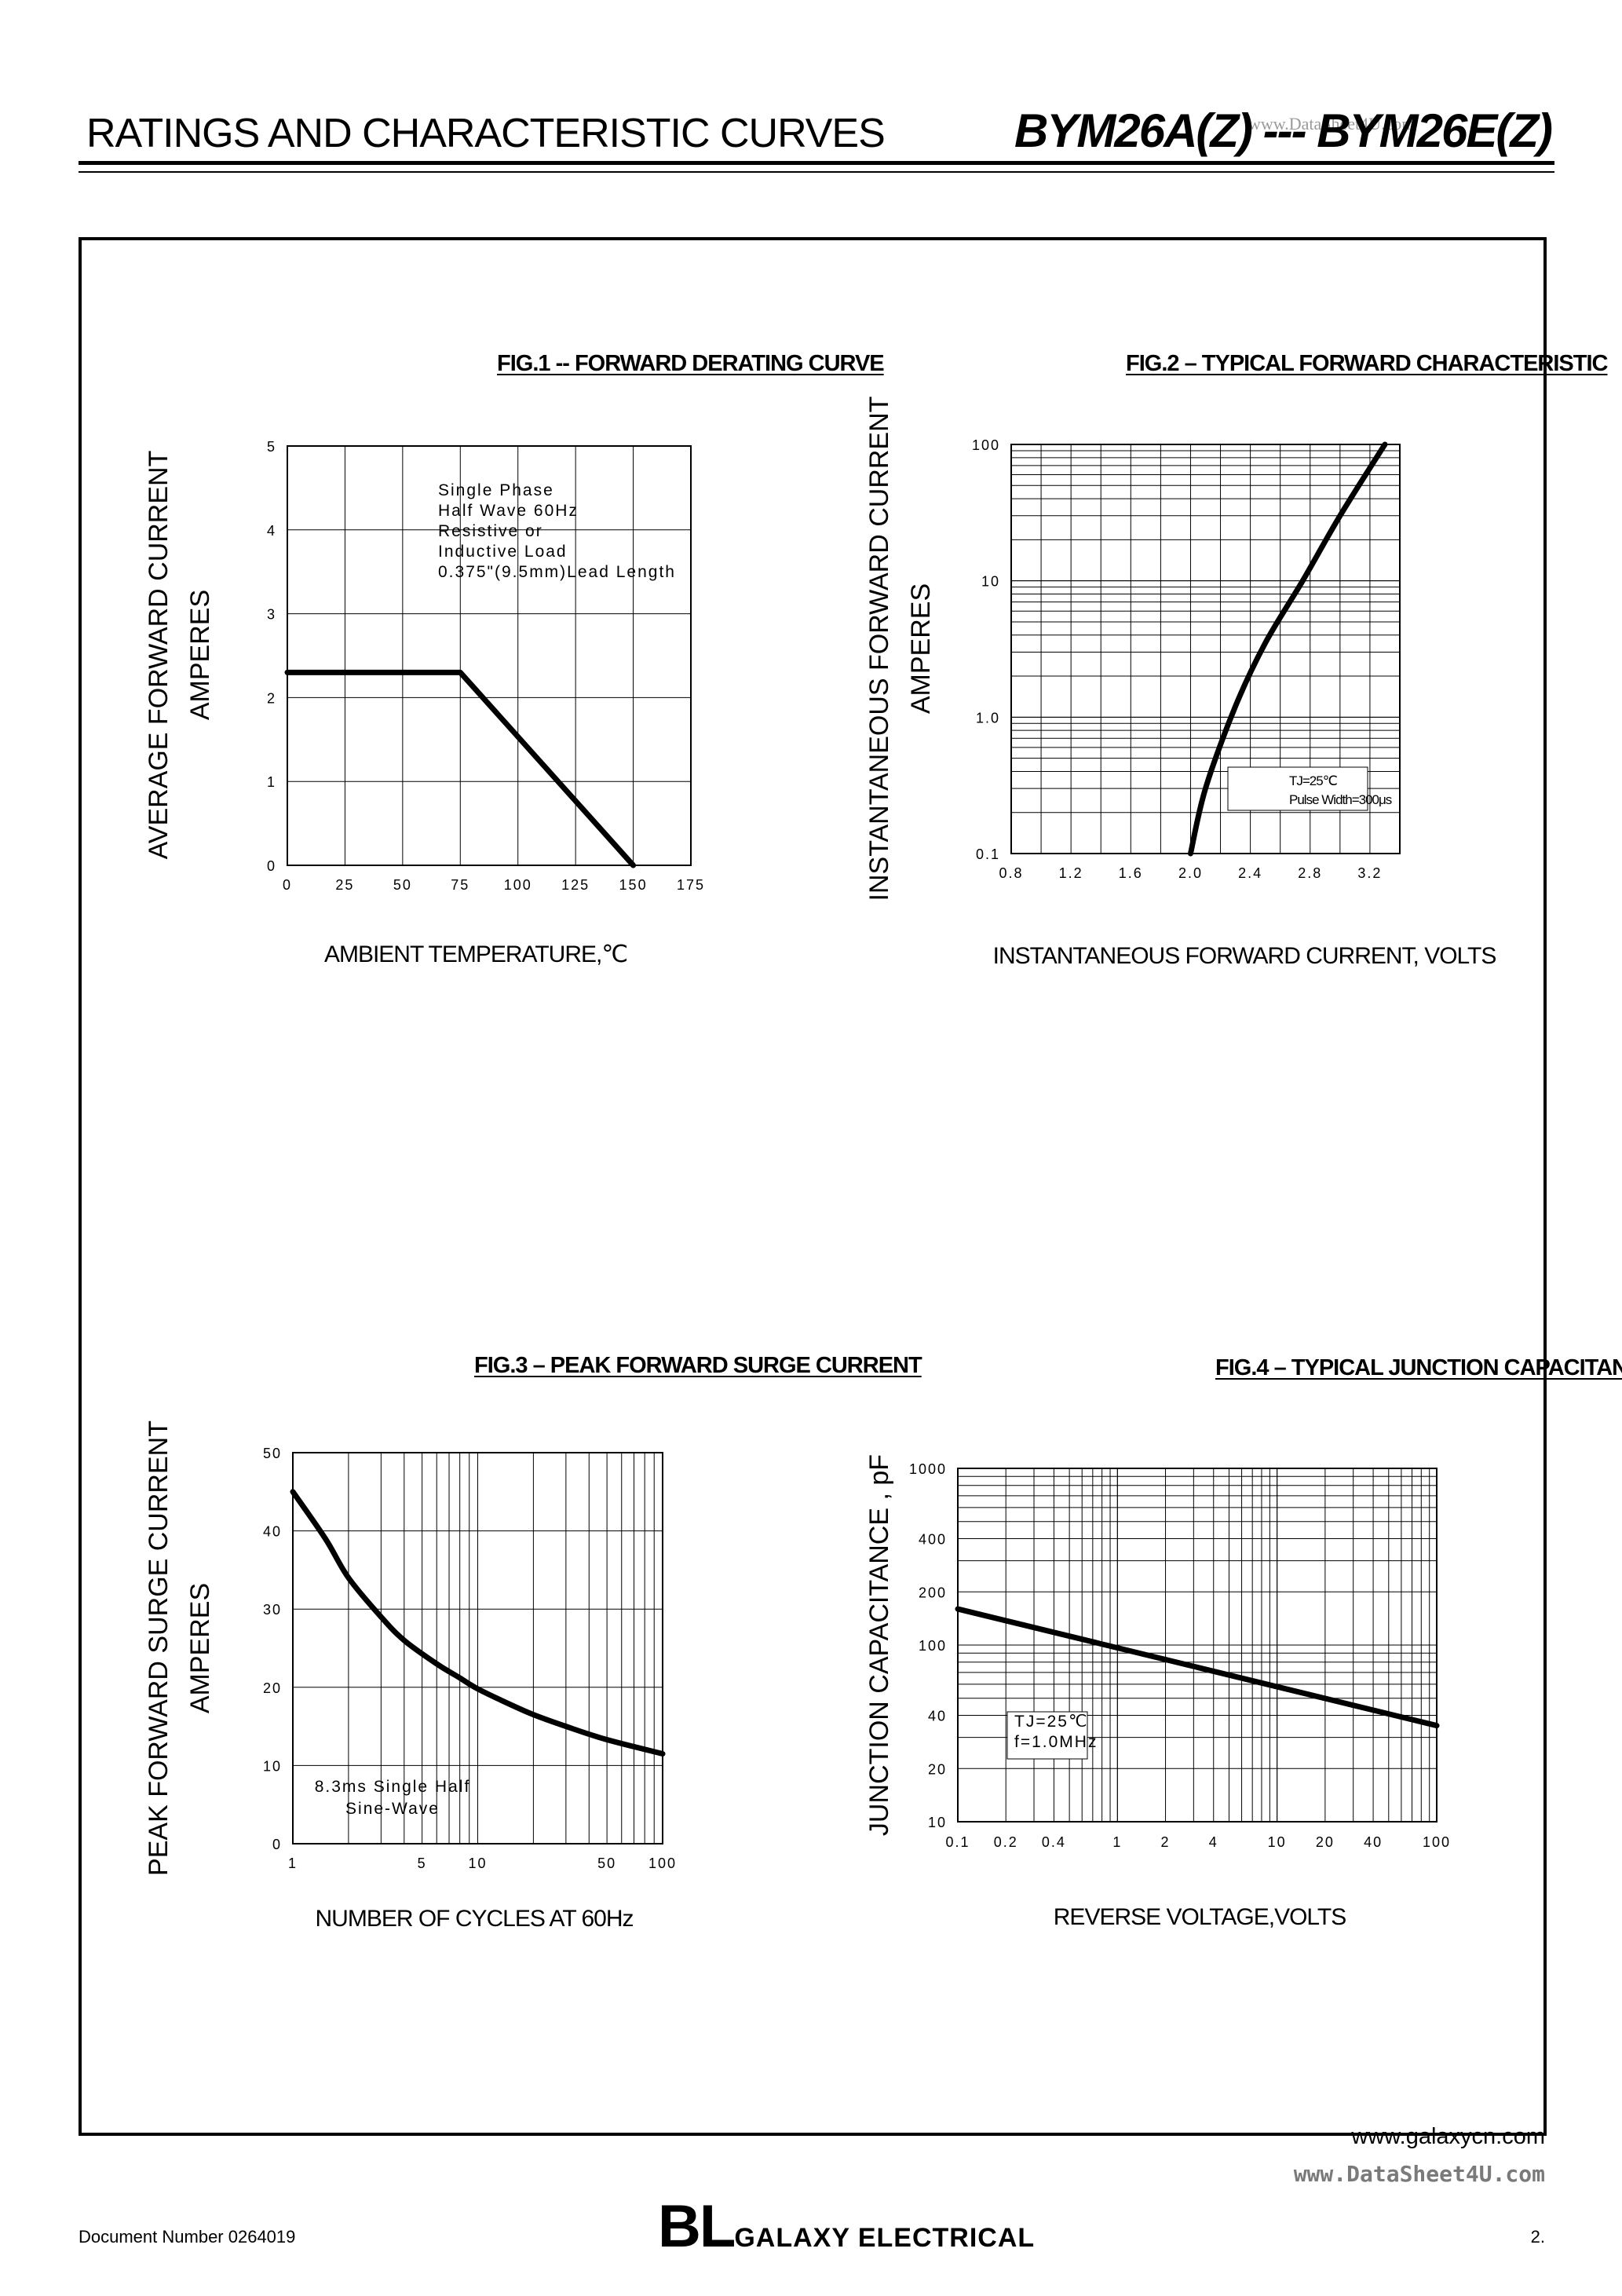 This screenshot has width=1622, height=2296. Describe the element at coordinates (1213, 1842) in the screenshot. I see `chart-4-x-tick-label: 4` at that location.